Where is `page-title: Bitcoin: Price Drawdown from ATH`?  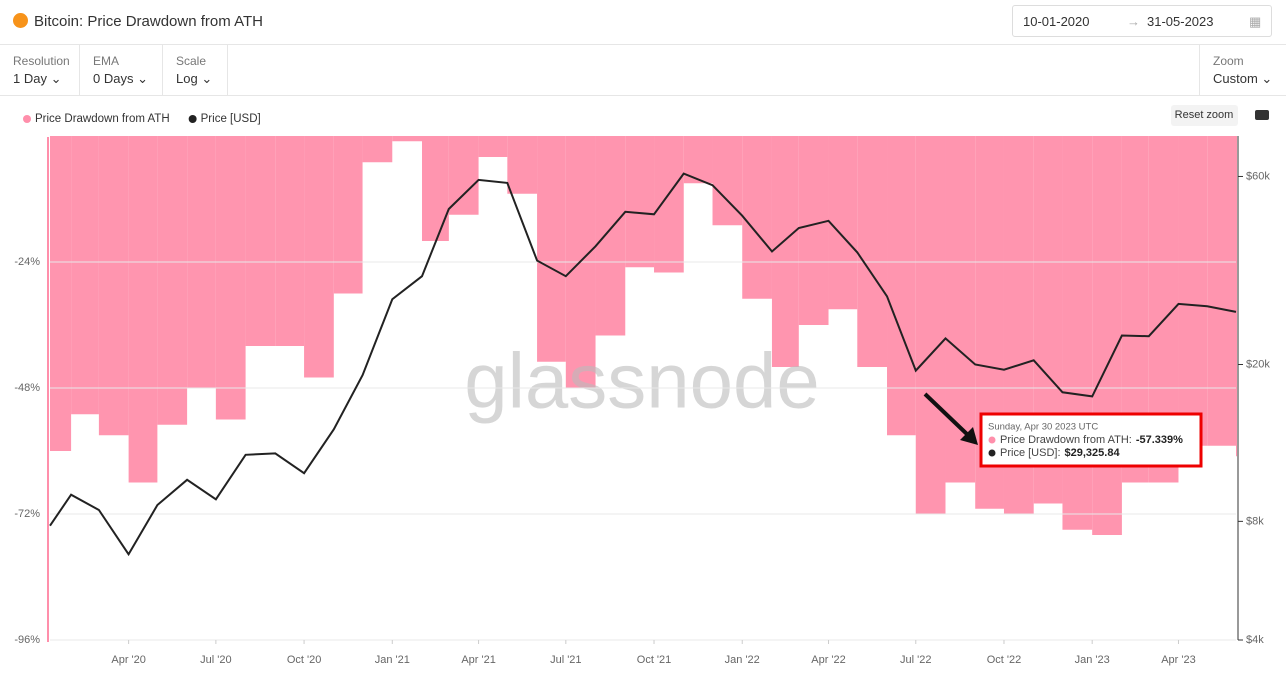
page-title: Bitcoin: Price Drawdown from ATH is located at coordinates (148, 21).